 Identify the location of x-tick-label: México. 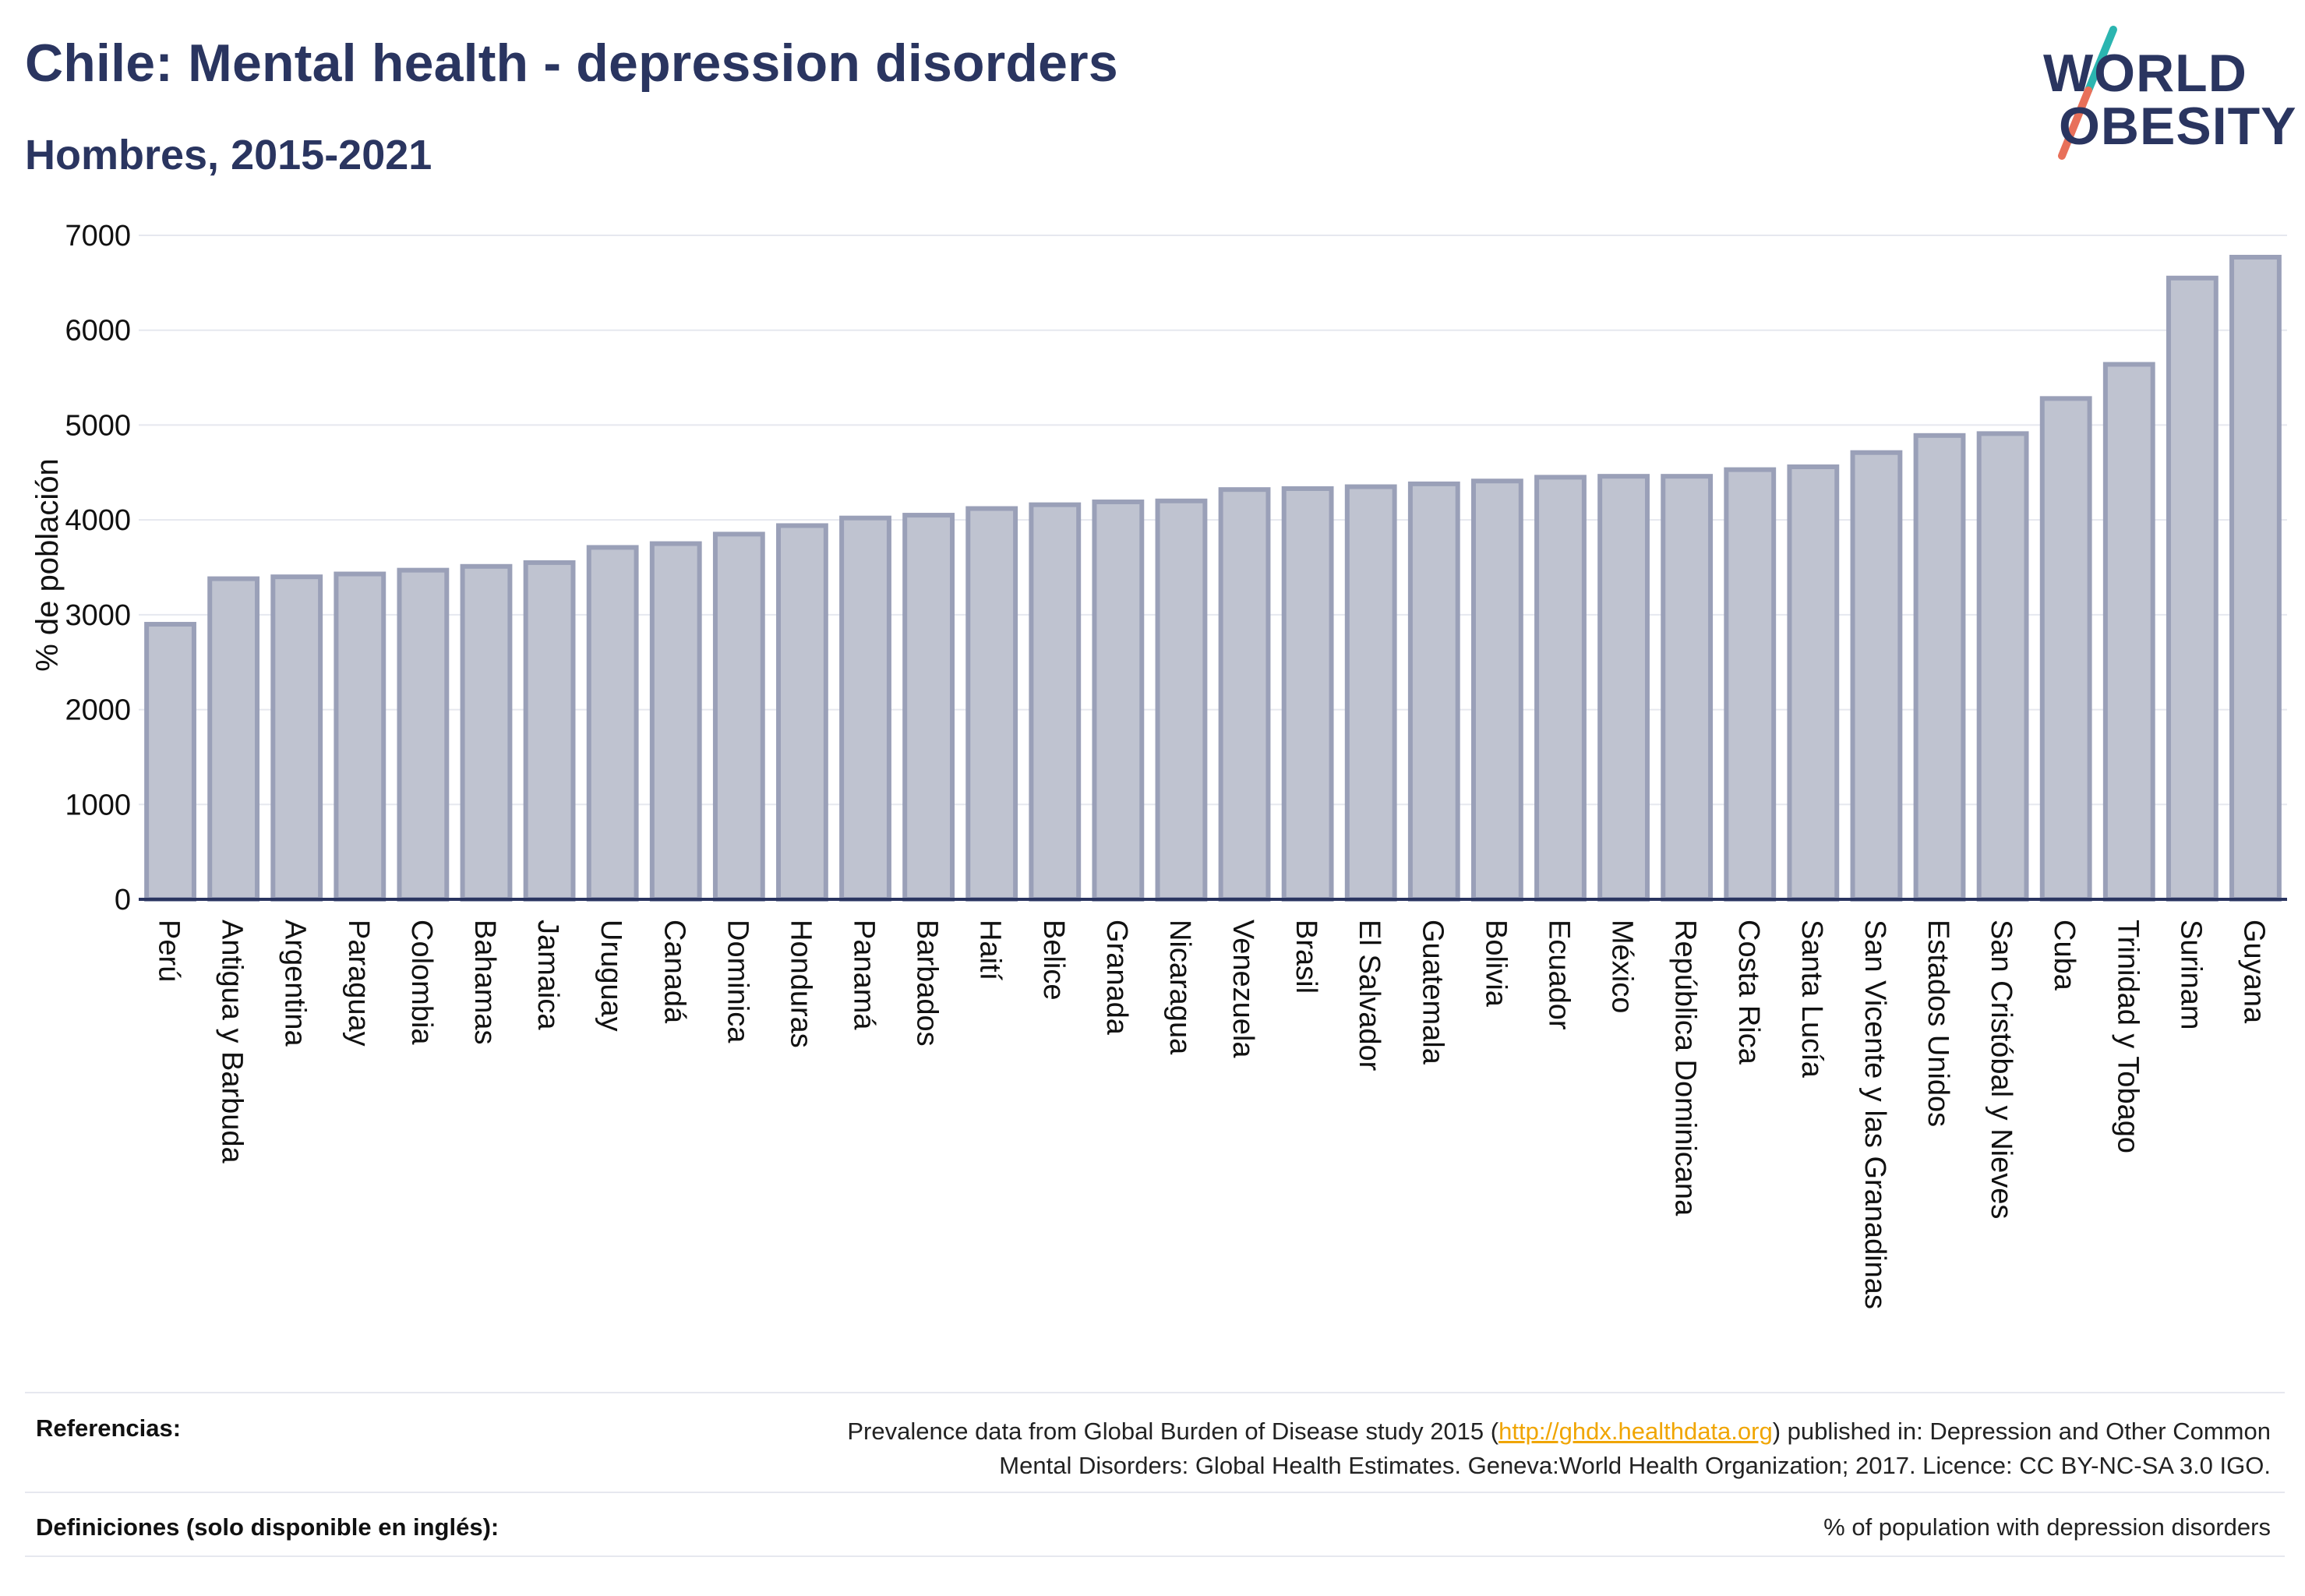
(1622, 966).